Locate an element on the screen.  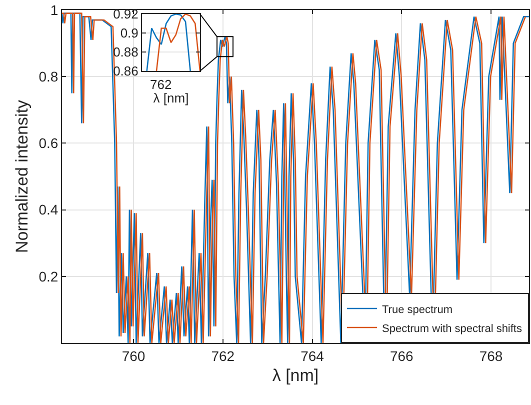
y-tick-label: 1 is located at coordinates (54, 10).